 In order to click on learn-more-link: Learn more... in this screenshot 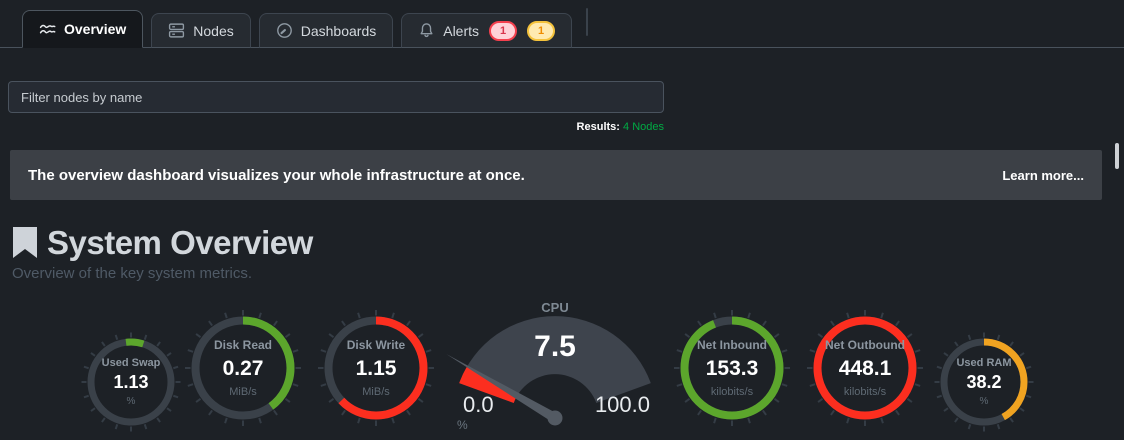, I will do `click(1043, 175)`.